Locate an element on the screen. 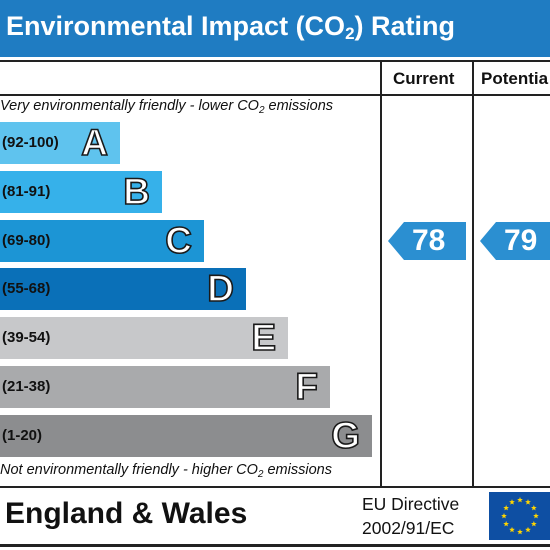  rating-band-f: (21-38) F is located at coordinates (165, 386).